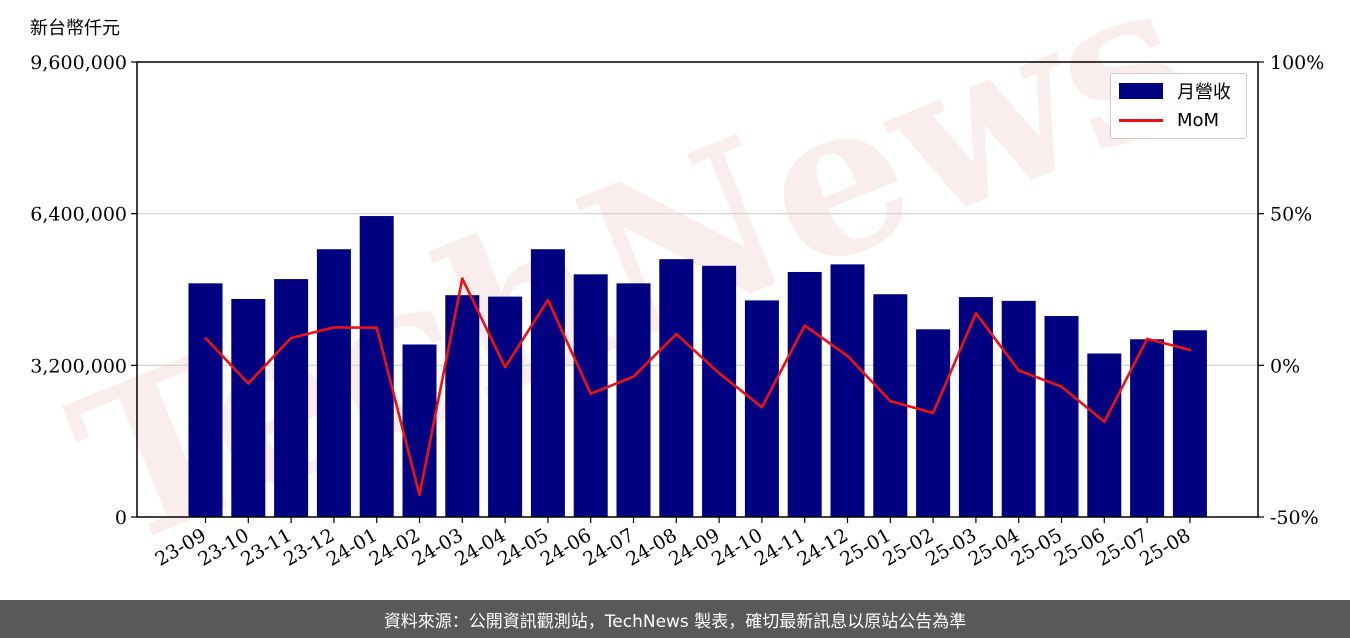 This screenshot has height=638, width=1350. Describe the element at coordinates (1294, 518) in the screenshot. I see `y-right-tick-label: -50%` at that location.